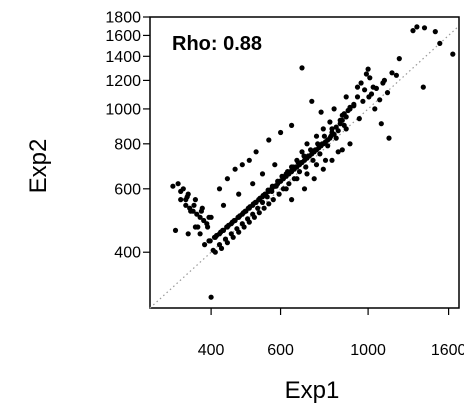  Describe the element at coordinates (123, 57) in the screenshot. I see `y-tick-label: 1400` at that location.